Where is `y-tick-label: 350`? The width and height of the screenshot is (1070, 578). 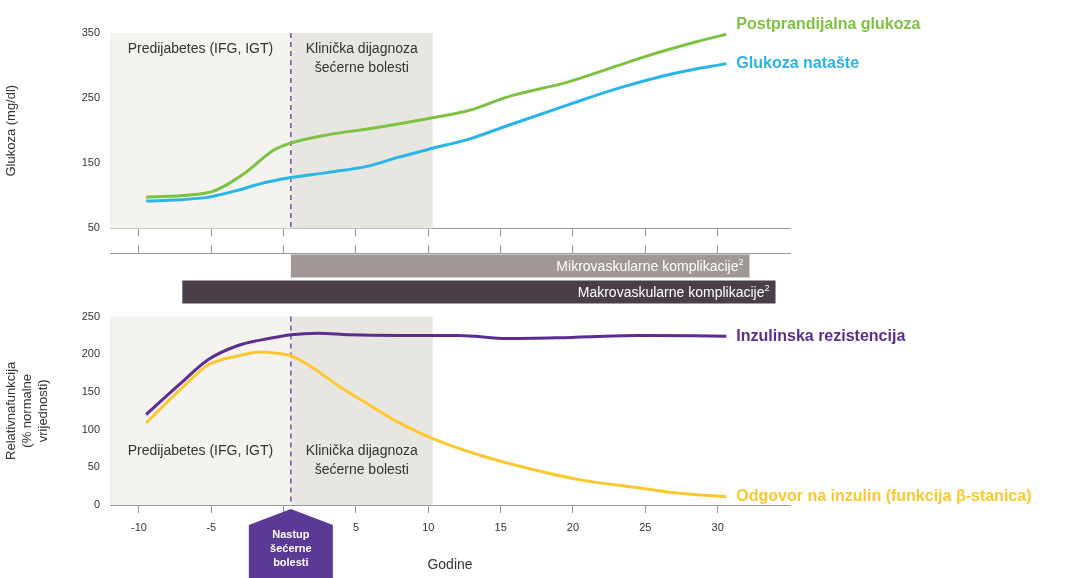 y-tick-label: 350 is located at coordinates (90, 32).